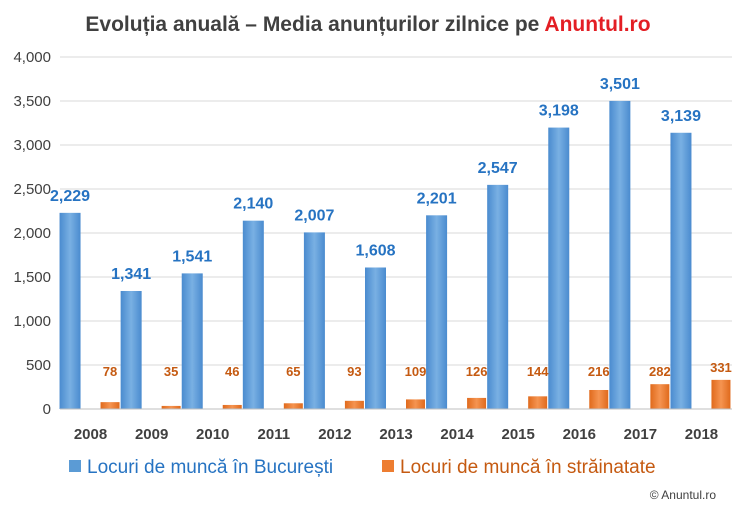 Image resolution: width=737 pixels, height=510 pixels. Describe the element at coordinates (75, 466) in the screenshot. I see `legend-swatch-bucuresti` at that location.